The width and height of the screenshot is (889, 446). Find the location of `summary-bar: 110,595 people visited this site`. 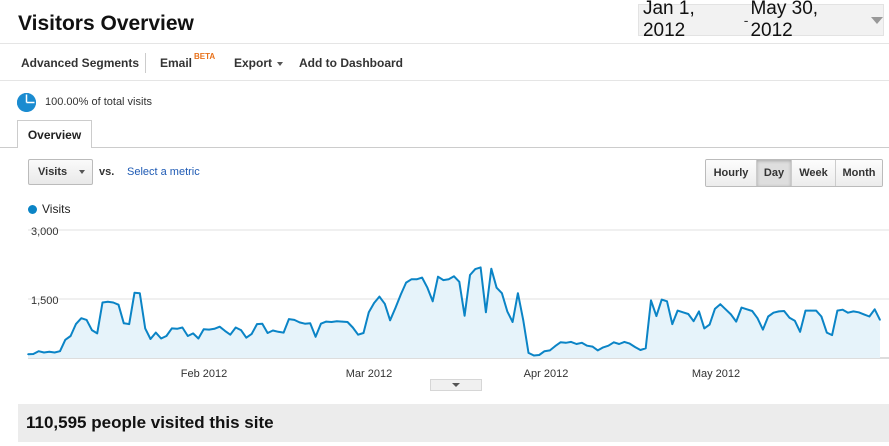

summary-bar: 110,595 people visited this site is located at coordinates (453, 423).